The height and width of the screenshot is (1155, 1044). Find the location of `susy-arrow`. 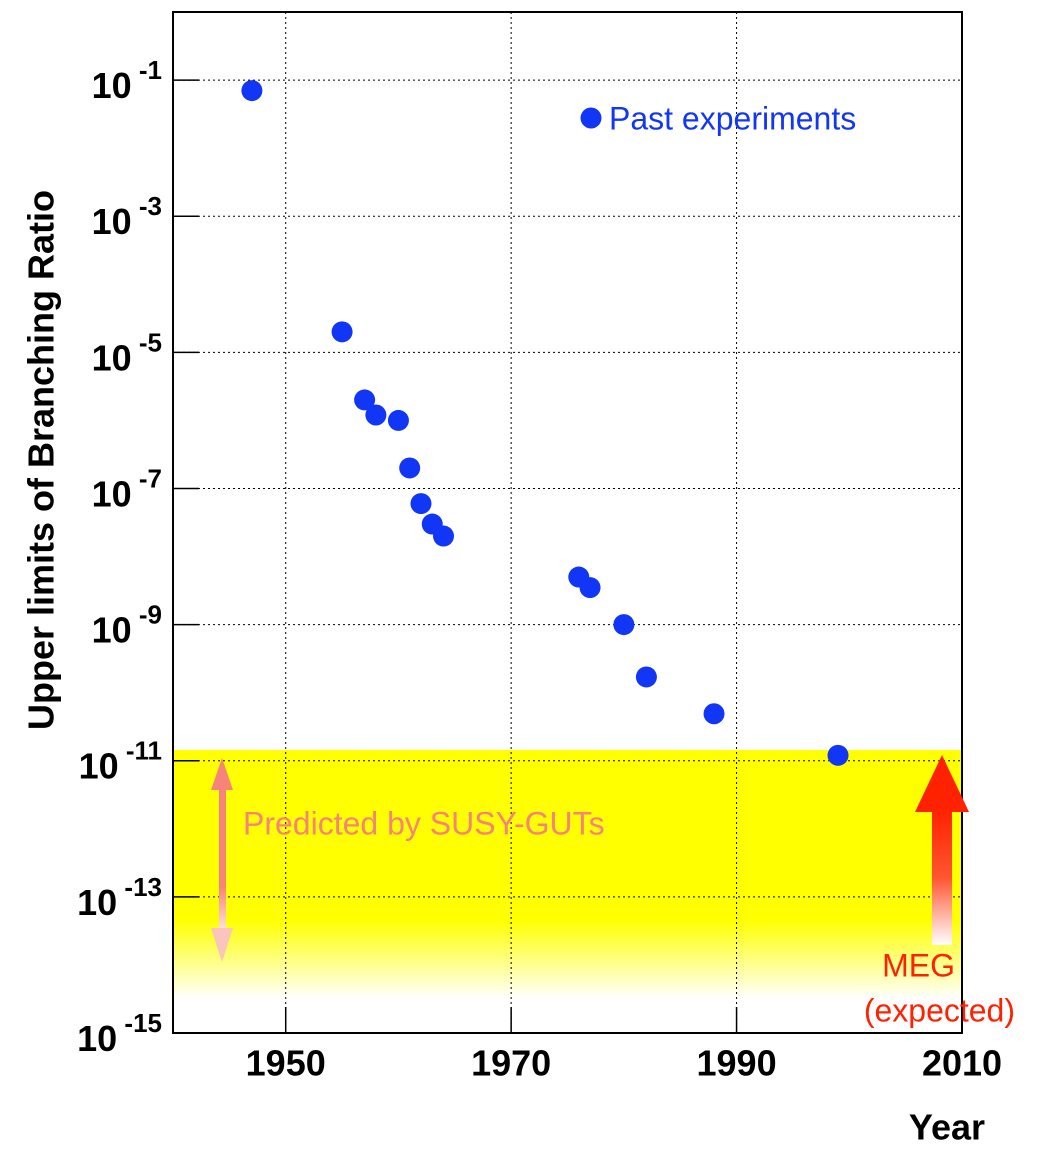

susy-arrow is located at coordinates (222, 860).